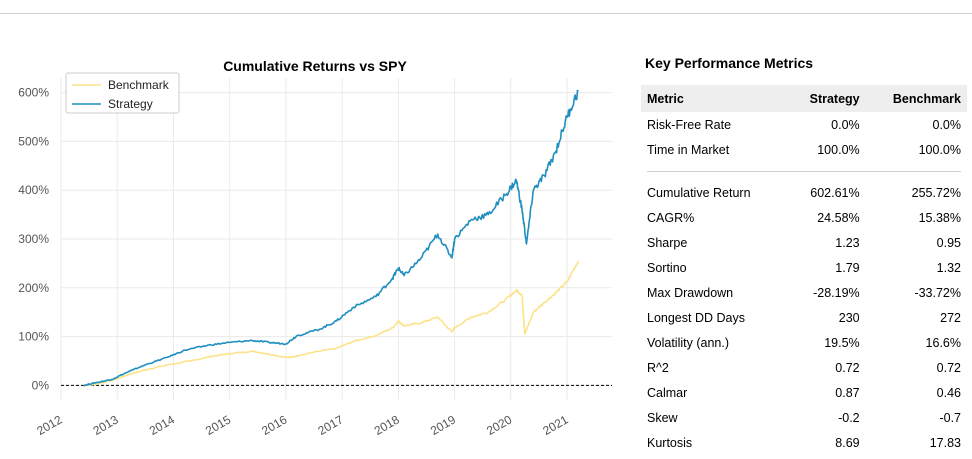 This screenshot has width=972, height=459. Describe the element at coordinates (943, 342) in the screenshot. I see `benchmark-value: 16.6%` at that location.